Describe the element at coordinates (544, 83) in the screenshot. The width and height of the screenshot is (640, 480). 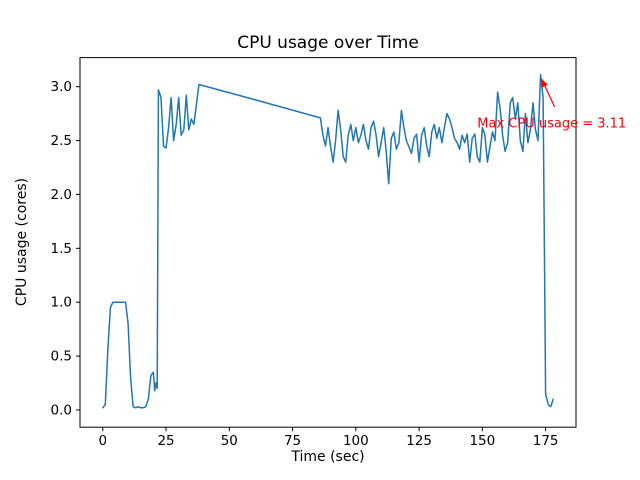
I see `annotation-arrowhead` at that location.